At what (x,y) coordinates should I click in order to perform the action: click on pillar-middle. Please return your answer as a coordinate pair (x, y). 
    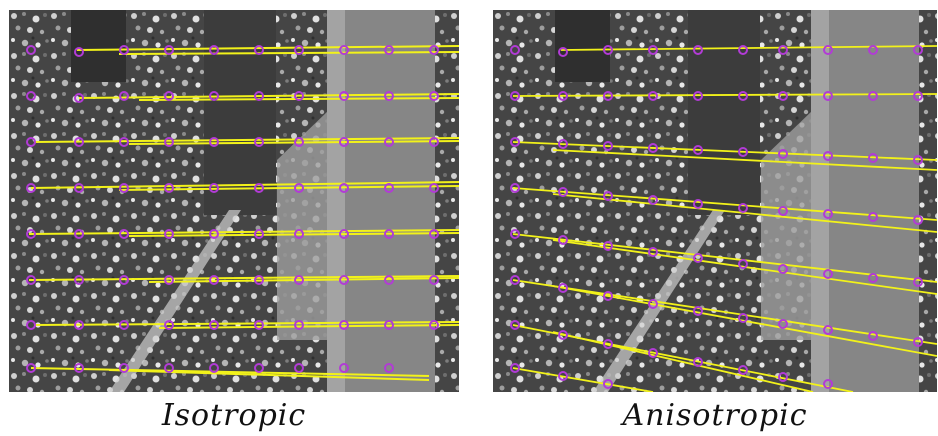
    Looking at the image, I should click on (240, 112).